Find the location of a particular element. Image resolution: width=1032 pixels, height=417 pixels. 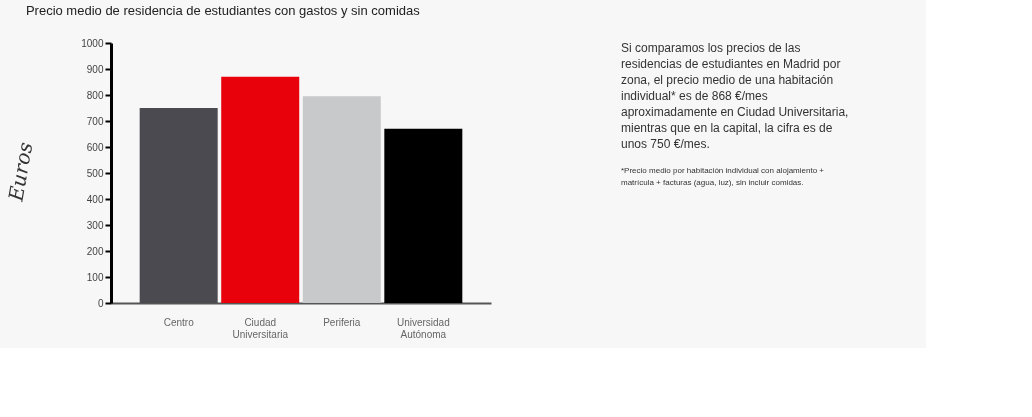

y-tick-label: 800 is located at coordinates (95, 95).